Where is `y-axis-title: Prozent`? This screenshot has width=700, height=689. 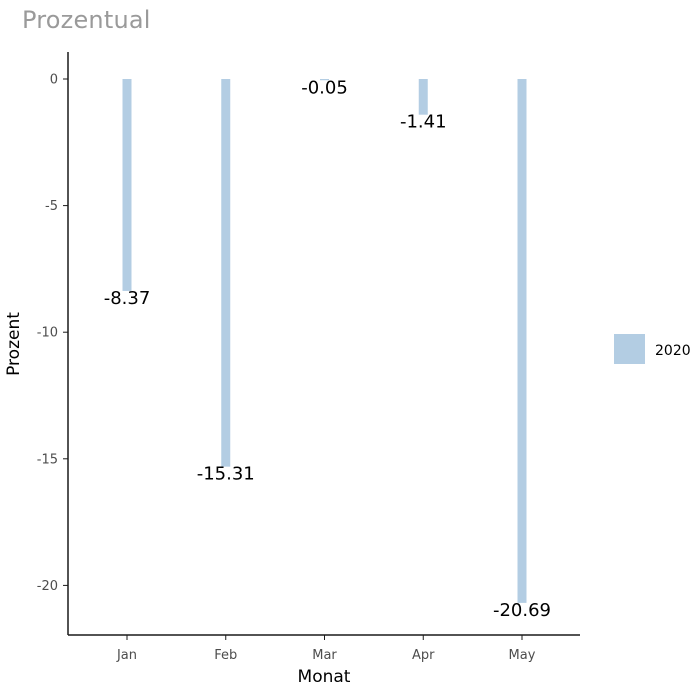 y-axis-title: Prozent is located at coordinates (14, 344).